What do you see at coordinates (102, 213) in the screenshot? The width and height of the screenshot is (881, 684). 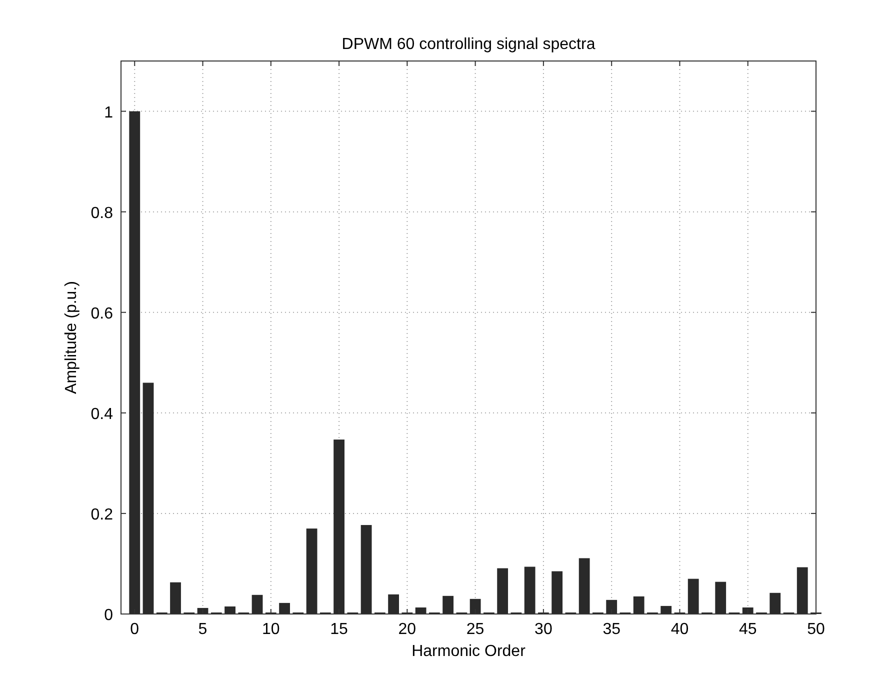 I see `y-tick-label: 0.8` at bounding box center [102, 213].